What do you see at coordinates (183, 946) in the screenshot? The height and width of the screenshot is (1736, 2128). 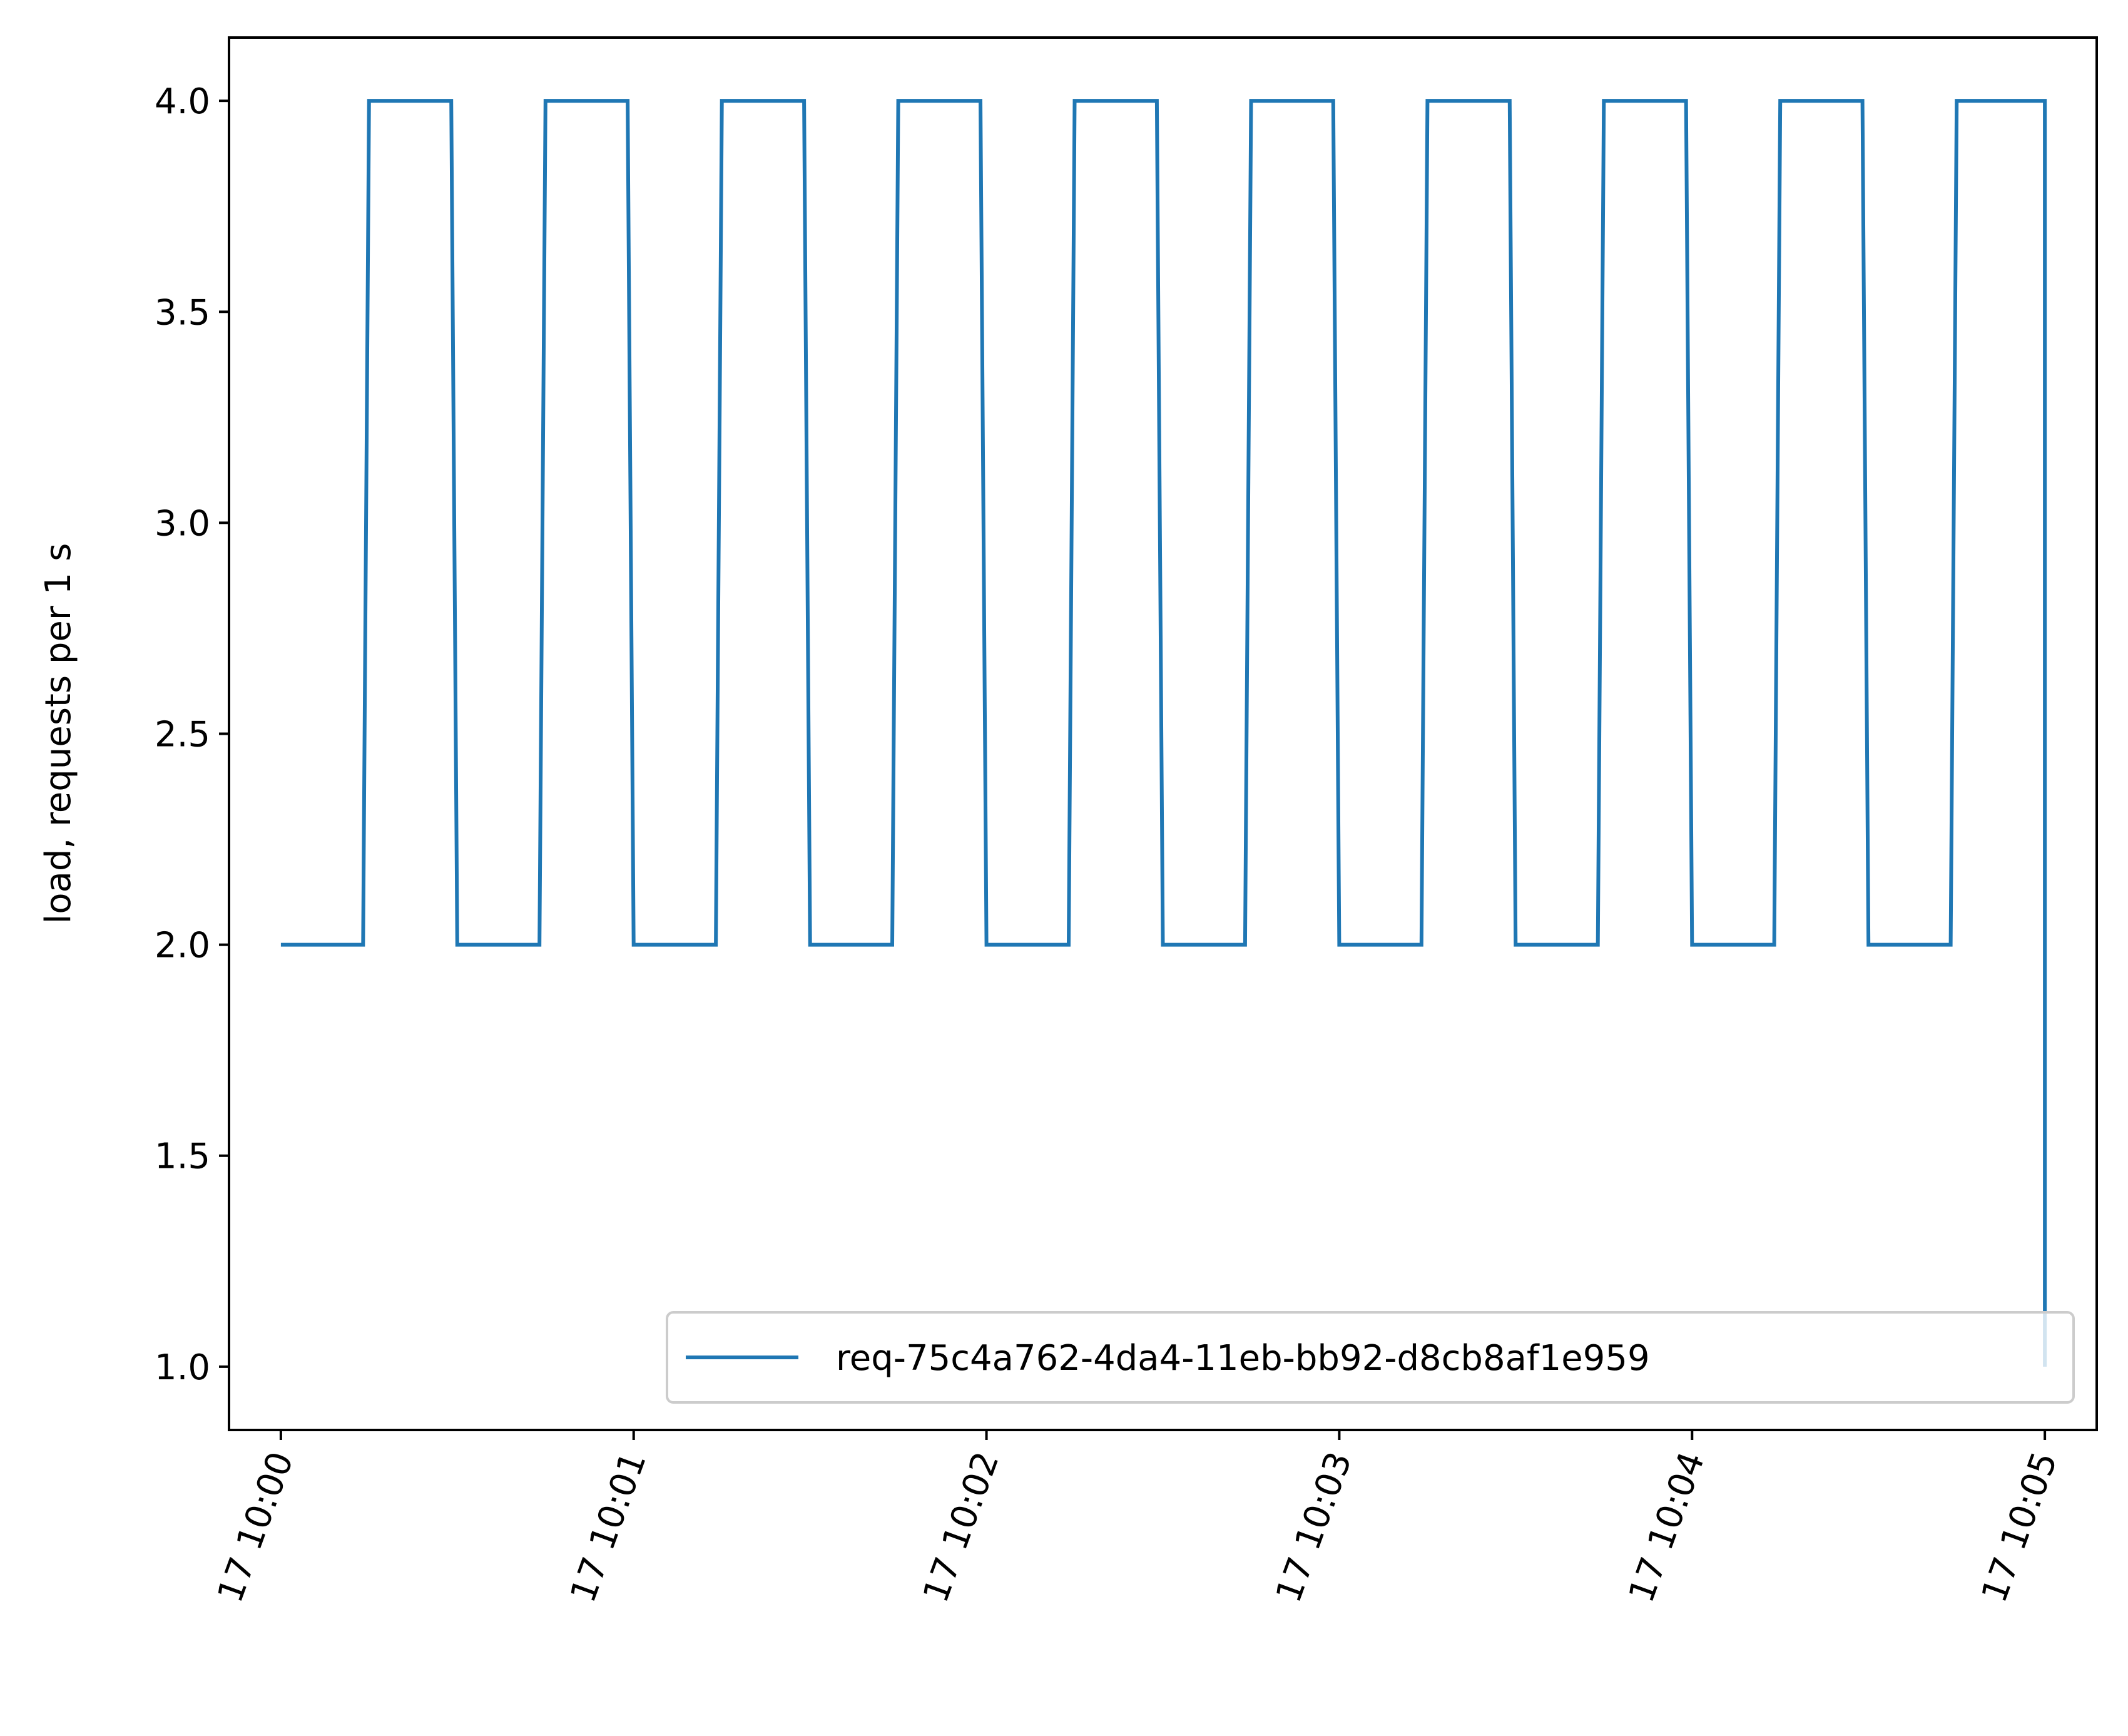 I see `y-tick-label: 2.0` at bounding box center [183, 946].